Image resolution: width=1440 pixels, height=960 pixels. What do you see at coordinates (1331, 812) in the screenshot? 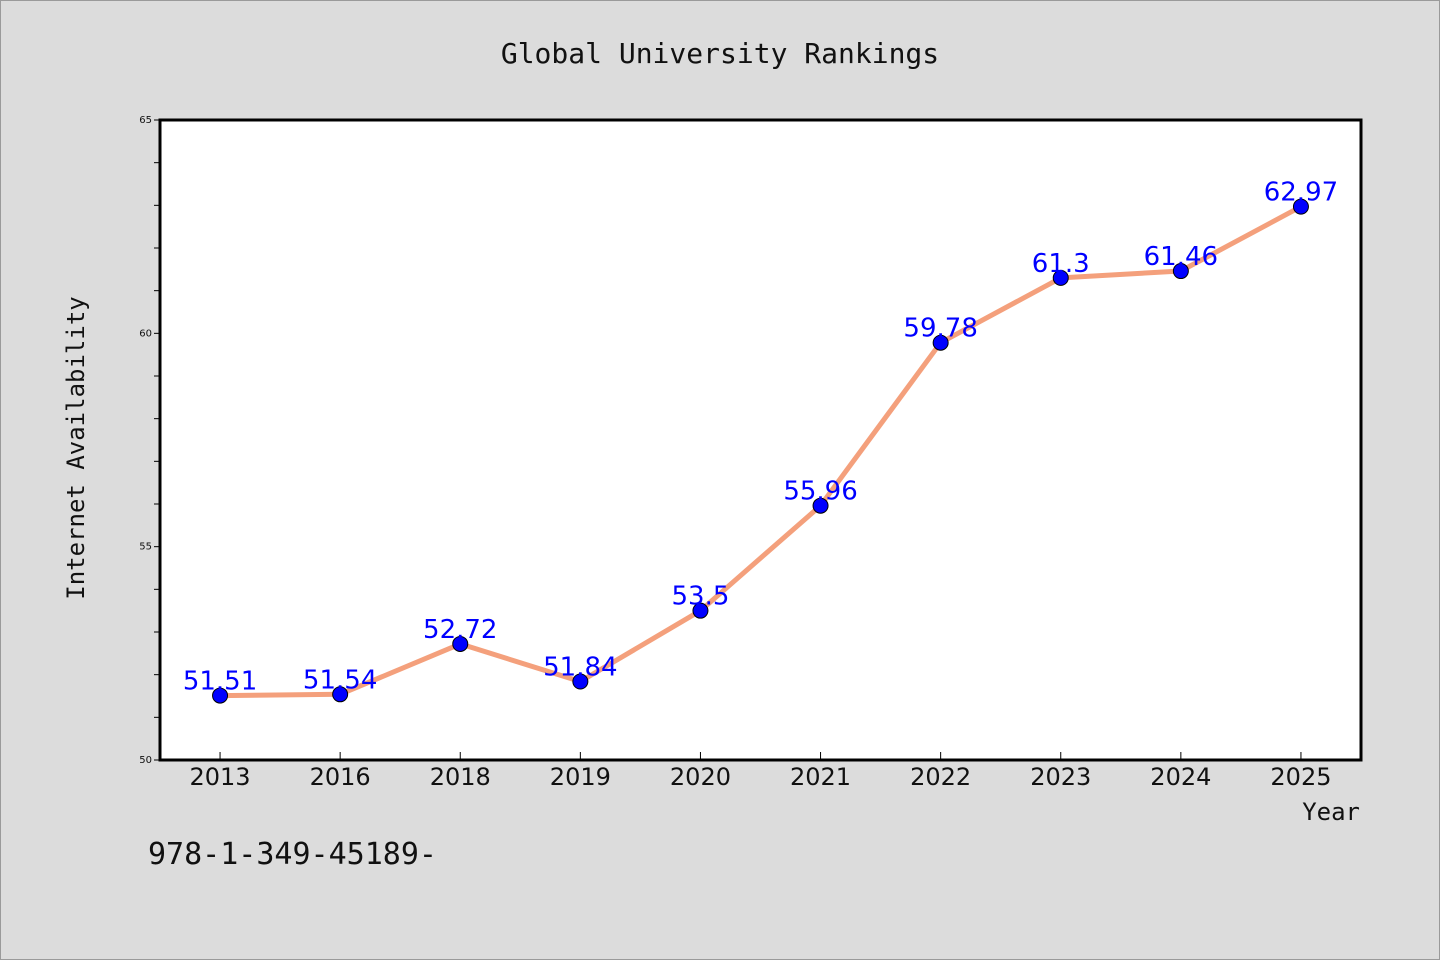
I see `x-axis-label: Year` at bounding box center [1331, 812].